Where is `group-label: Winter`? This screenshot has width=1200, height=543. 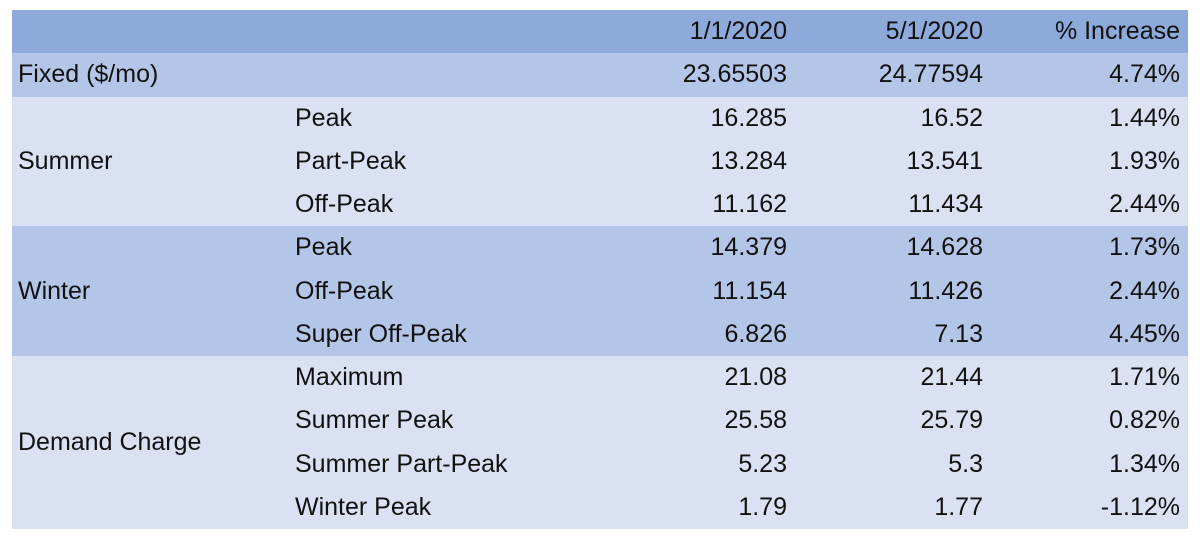
group-label: Winter is located at coordinates (54, 290).